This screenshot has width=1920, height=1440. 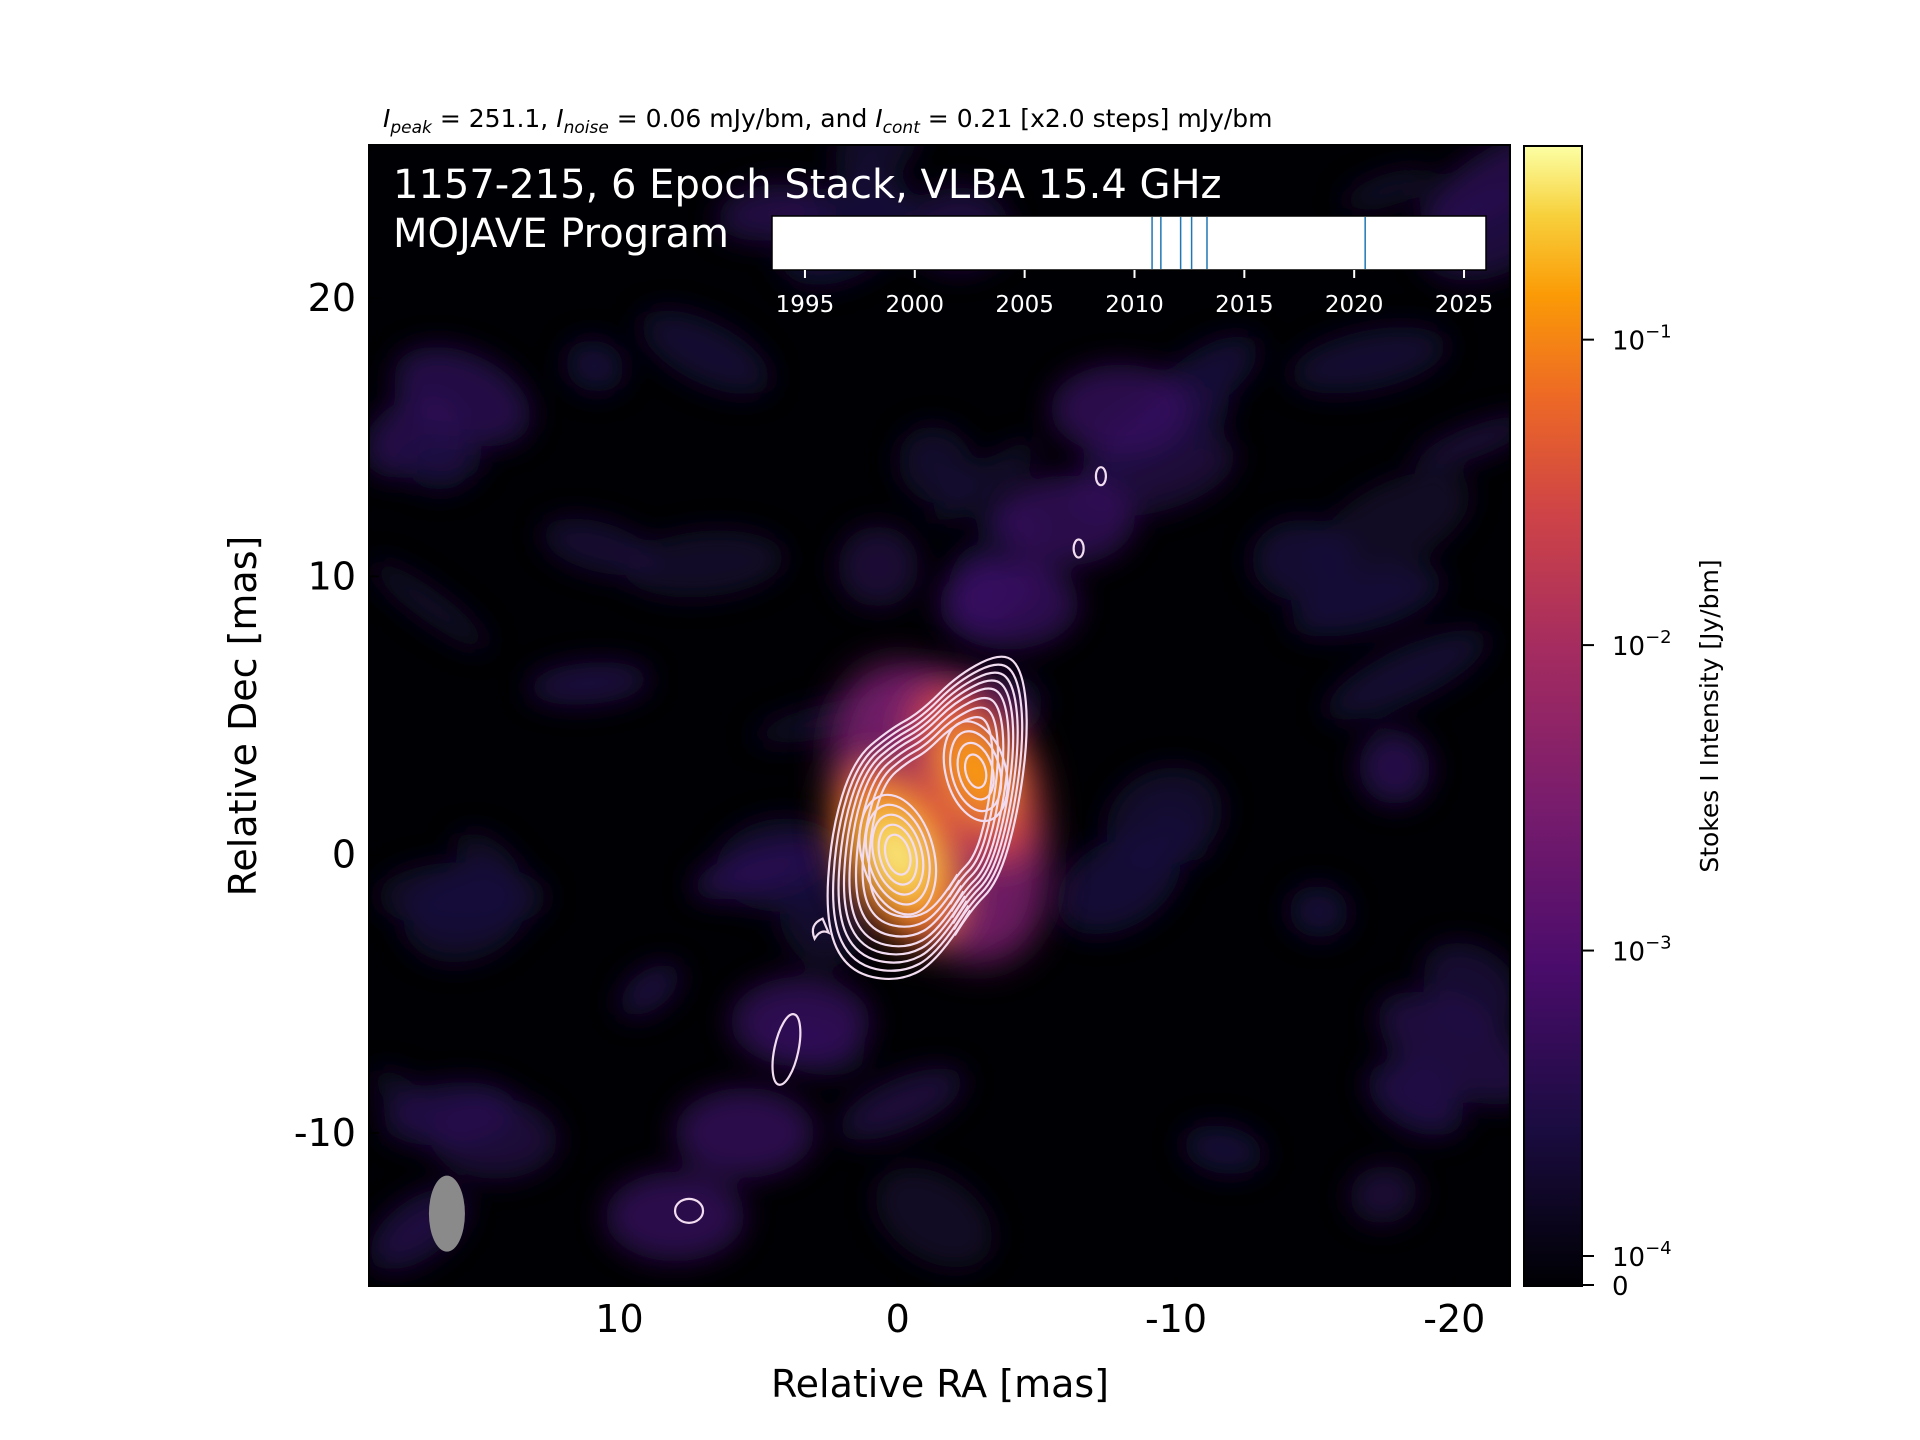 I want to click on timeline-tick-label: 1995, so click(x=805, y=305).